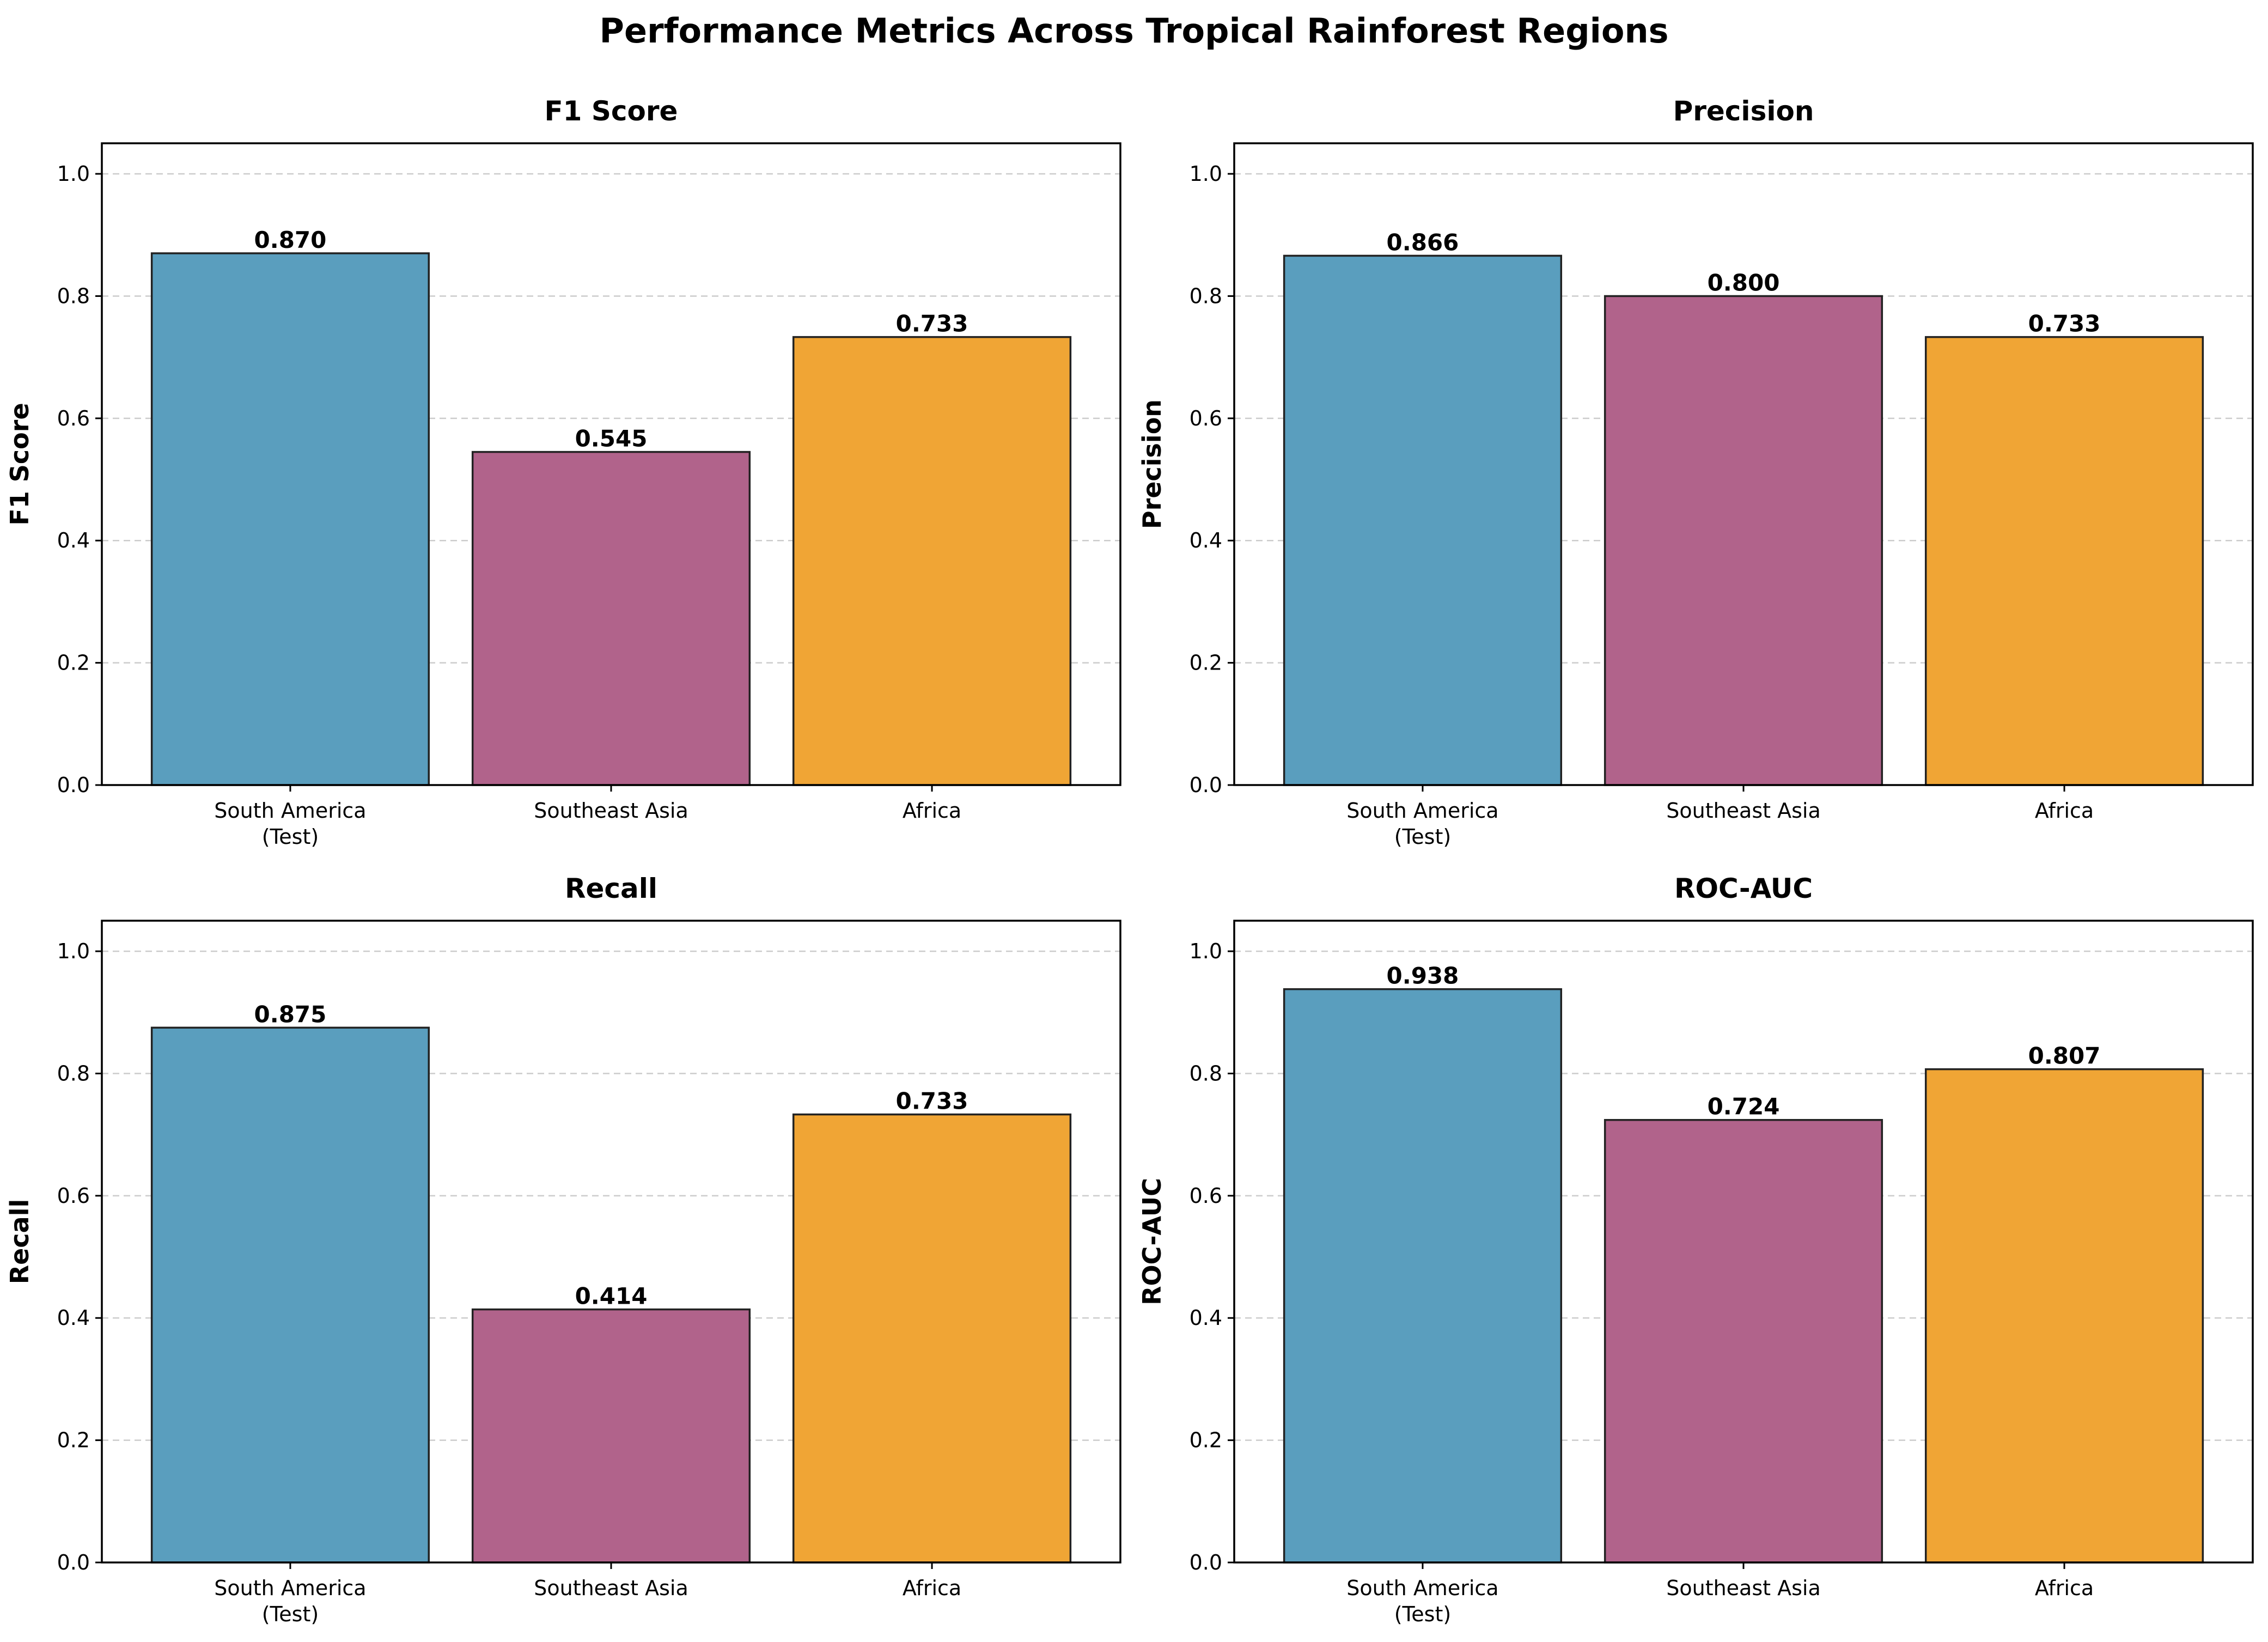 The height and width of the screenshot is (1642, 2268). I want to click on bar-value-label: 0.724, so click(1744, 1106).